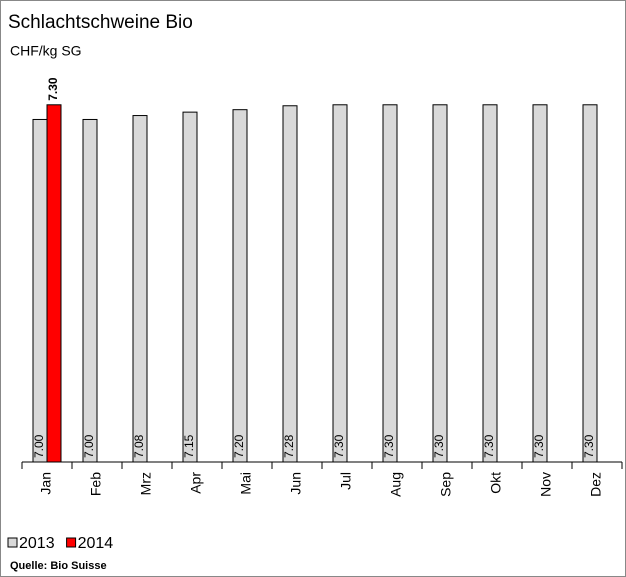  What do you see at coordinates (596, 484) in the screenshot?
I see `x-tick-label: Dez` at bounding box center [596, 484].